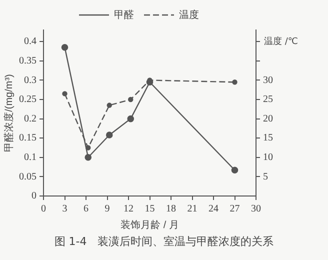  I want to click on legend-label: 温度, so click(189, 14).